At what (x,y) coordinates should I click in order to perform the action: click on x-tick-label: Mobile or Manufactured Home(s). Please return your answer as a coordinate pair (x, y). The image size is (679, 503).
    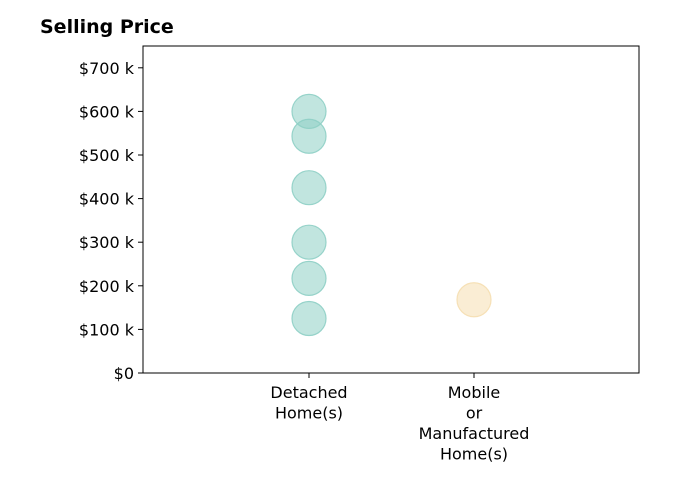
    Looking at the image, I should click on (474, 423).